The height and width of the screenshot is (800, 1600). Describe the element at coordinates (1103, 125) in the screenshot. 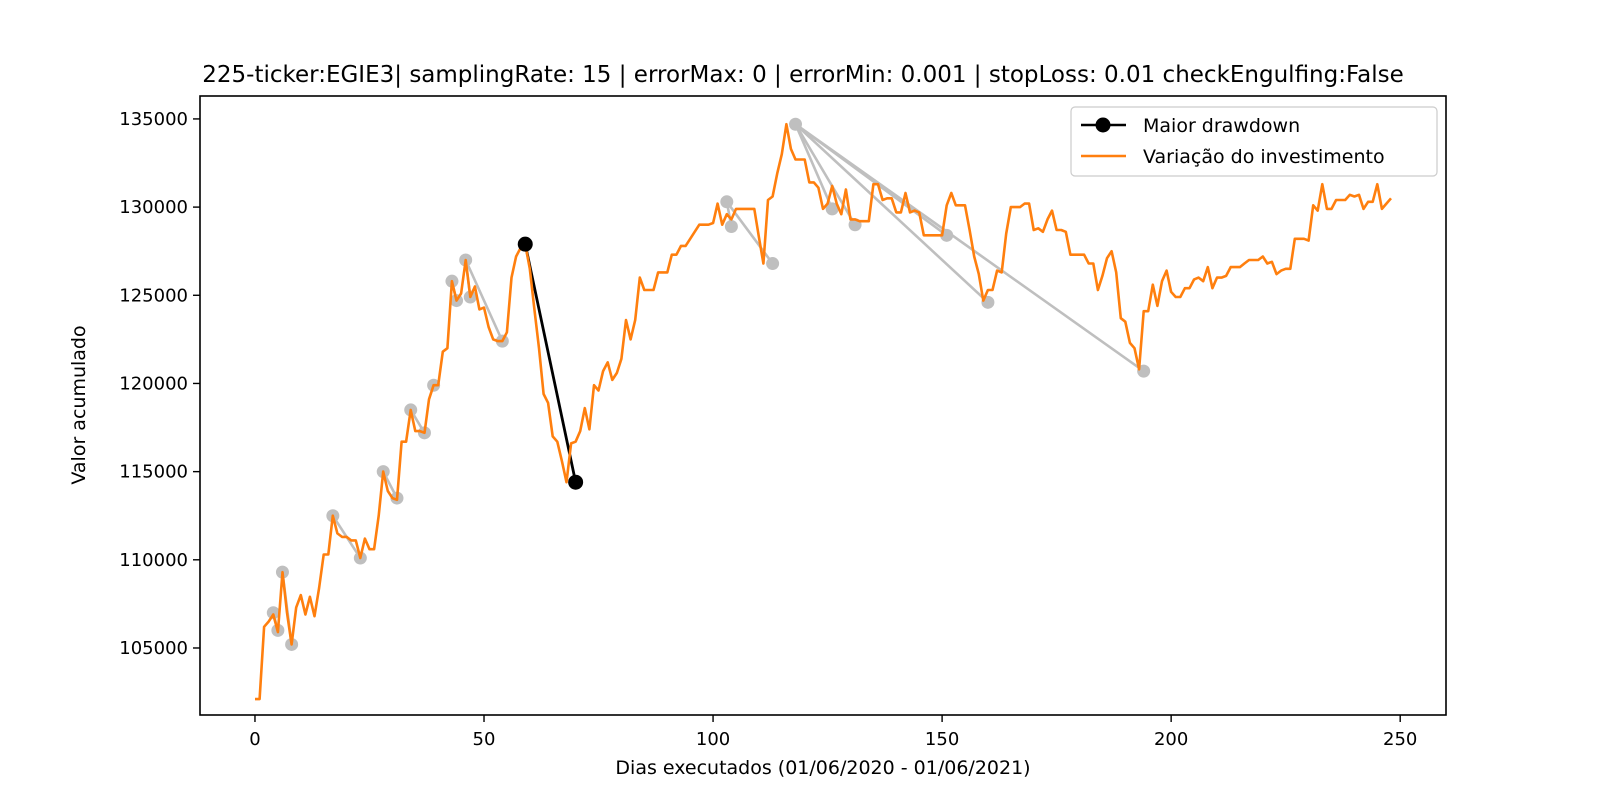

I see `legend-marker-drawdown` at that location.